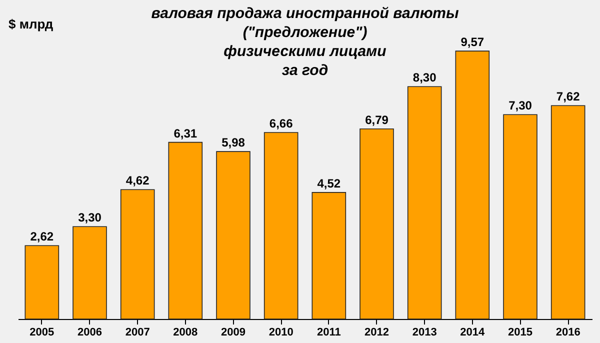  Describe the element at coordinates (137, 332) in the screenshot. I see `x-tick-label: 2007` at that location.